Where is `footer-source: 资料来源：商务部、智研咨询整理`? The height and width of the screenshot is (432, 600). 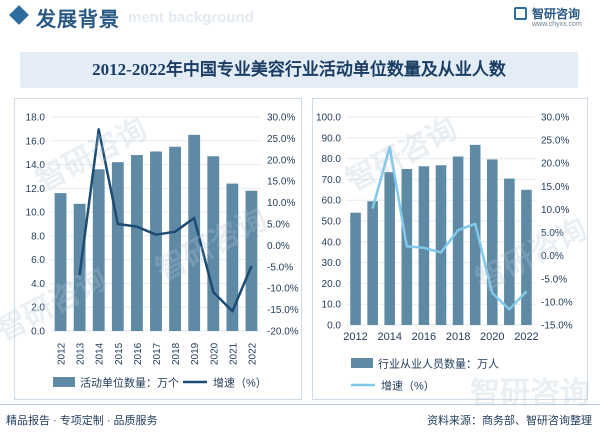
footer-source: 资料来源：商务部、智研咨询整理 is located at coordinates (509, 421).